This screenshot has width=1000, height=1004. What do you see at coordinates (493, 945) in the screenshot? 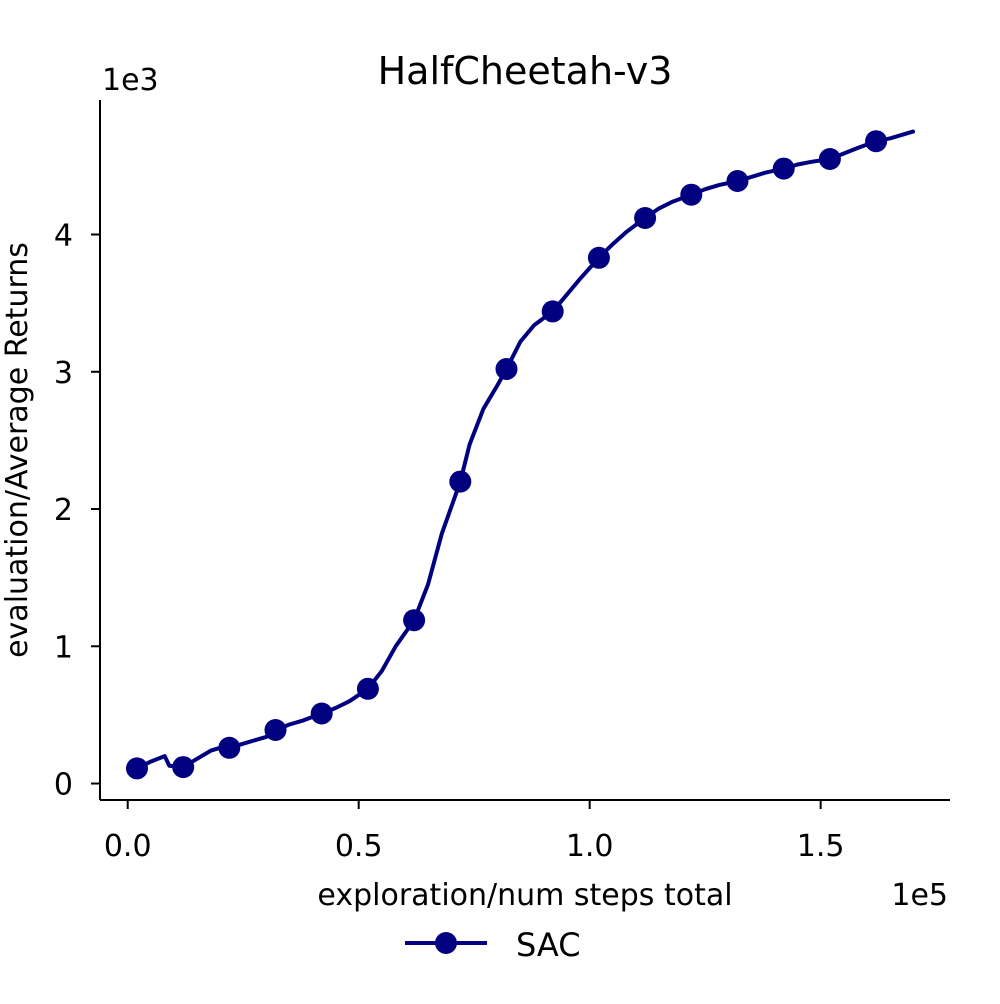
I see `legend: SAC` at bounding box center [493, 945].